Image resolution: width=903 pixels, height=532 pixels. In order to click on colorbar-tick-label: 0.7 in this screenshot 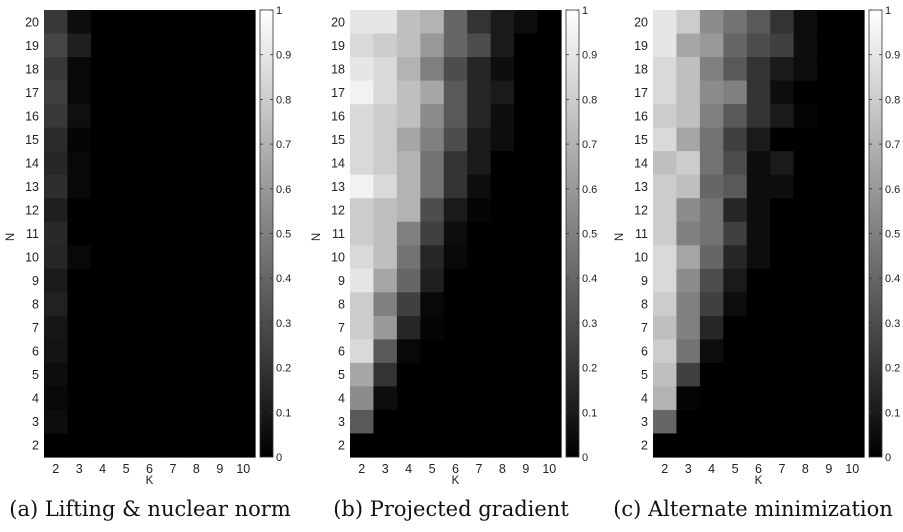, I will do `click(892, 145)`.